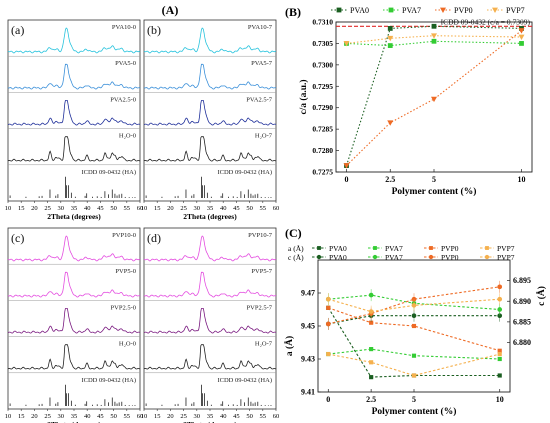  I want to click on y-tick-label-left: 9.43, so click(308, 359).